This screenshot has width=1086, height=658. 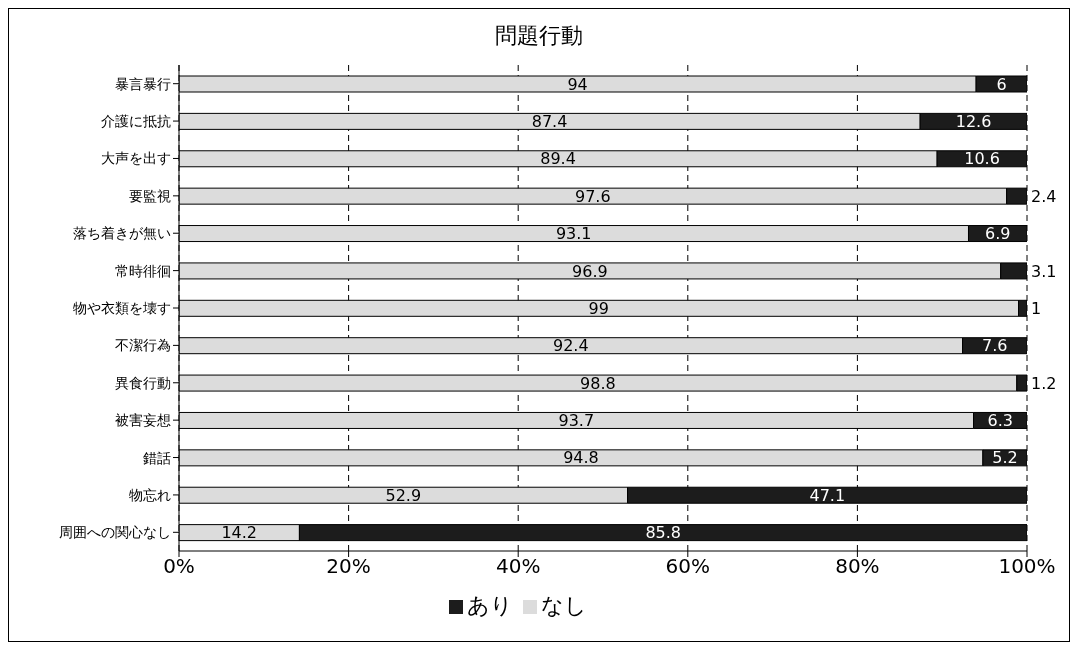 I want to click on y-tick-label: 錯話, so click(x=157, y=457).